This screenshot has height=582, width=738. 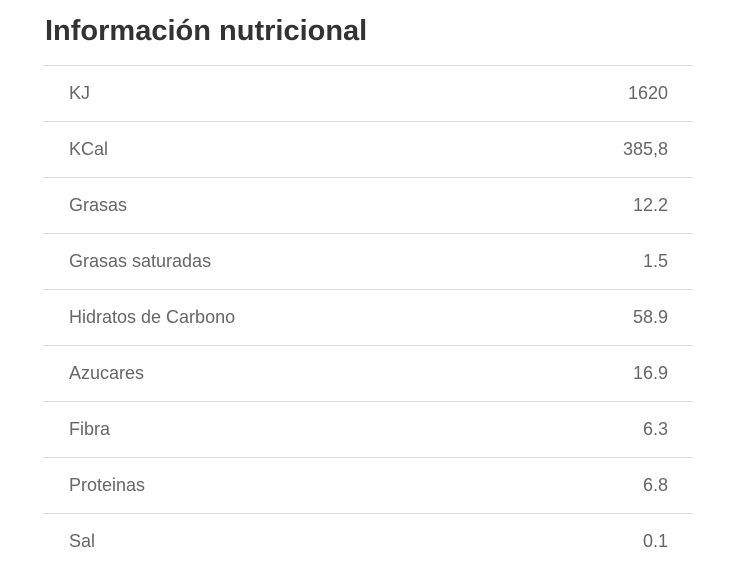 What do you see at coordinates (645, 149) in the screenshot?
I see `nutrient-value: 385,8` at bounding box center [645, 149].